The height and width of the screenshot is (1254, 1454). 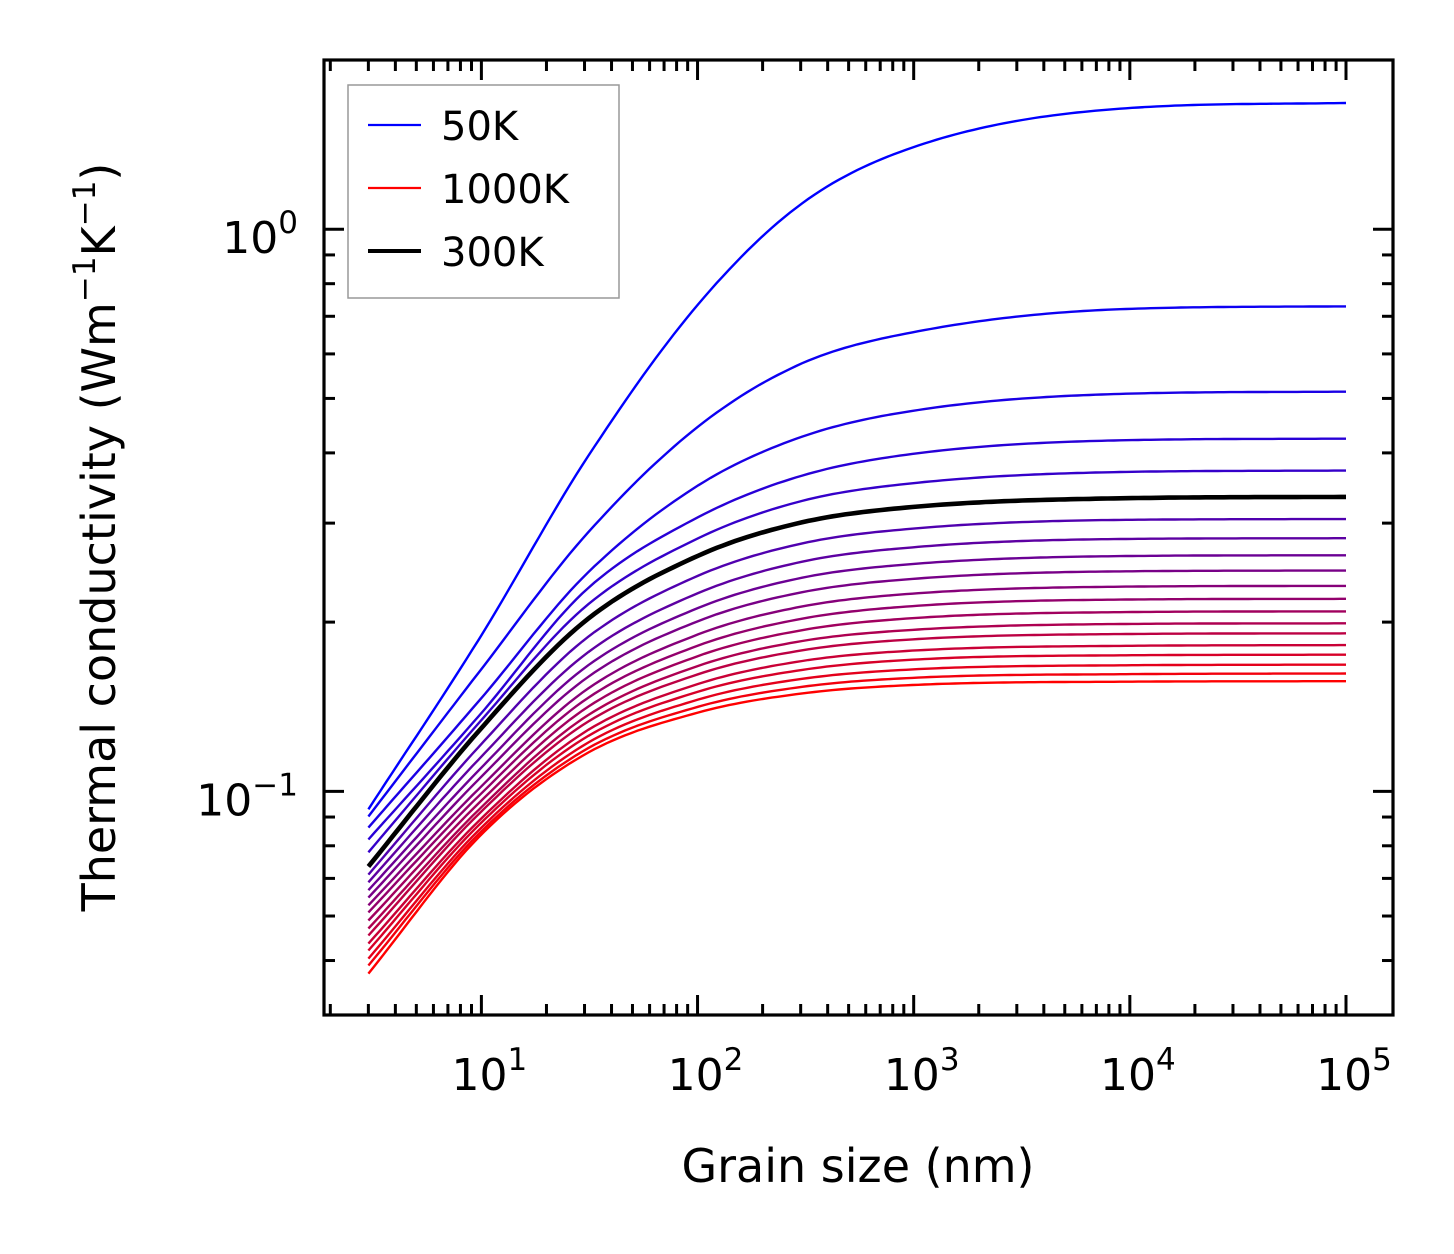 I want to click on x-axis-title: Grain size (nm), so click(x=858, y=1166).